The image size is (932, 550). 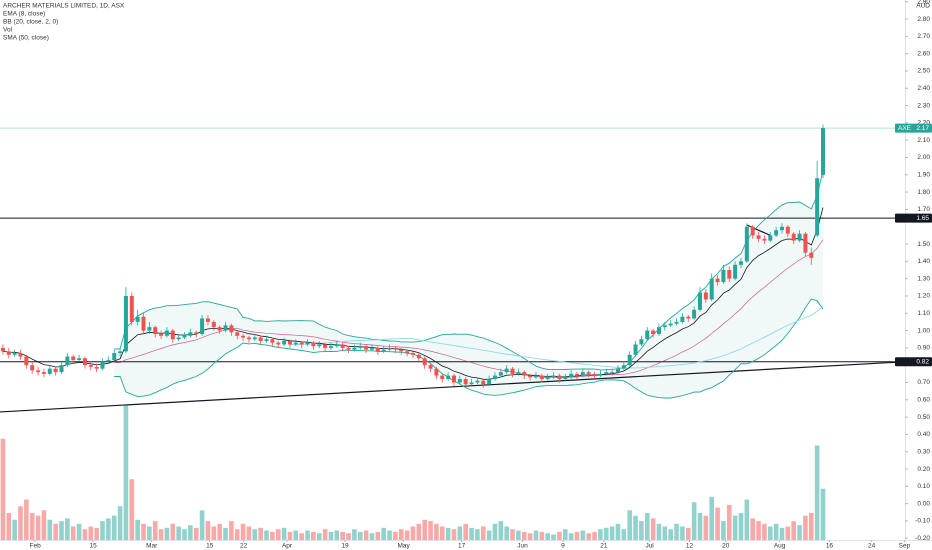 I want to click on x-tick-label: Mar, so click(x=152, y=546).